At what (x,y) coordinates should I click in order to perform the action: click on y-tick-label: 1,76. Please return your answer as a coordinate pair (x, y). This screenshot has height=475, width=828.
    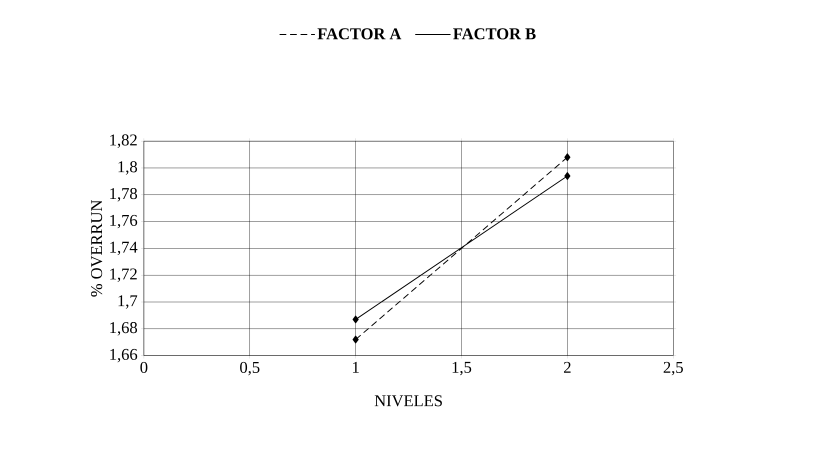
    Looking at the image, I should click on (124, 221).